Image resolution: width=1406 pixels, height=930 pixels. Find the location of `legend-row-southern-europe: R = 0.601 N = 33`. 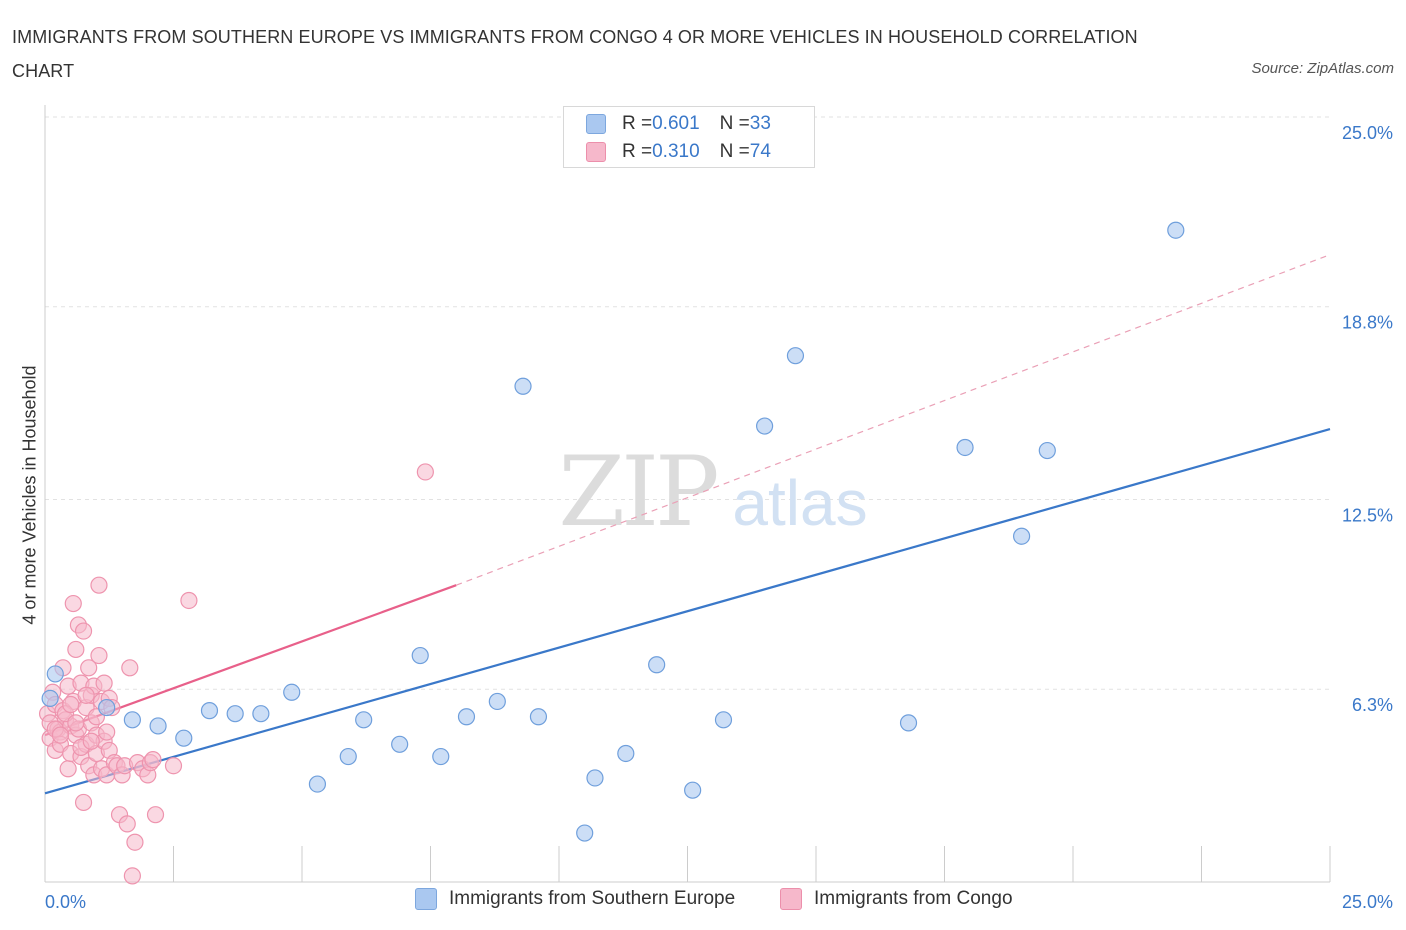

legend-row-southern-europe: R = 0.601 N = 33 is located at coordinates (678, 124).